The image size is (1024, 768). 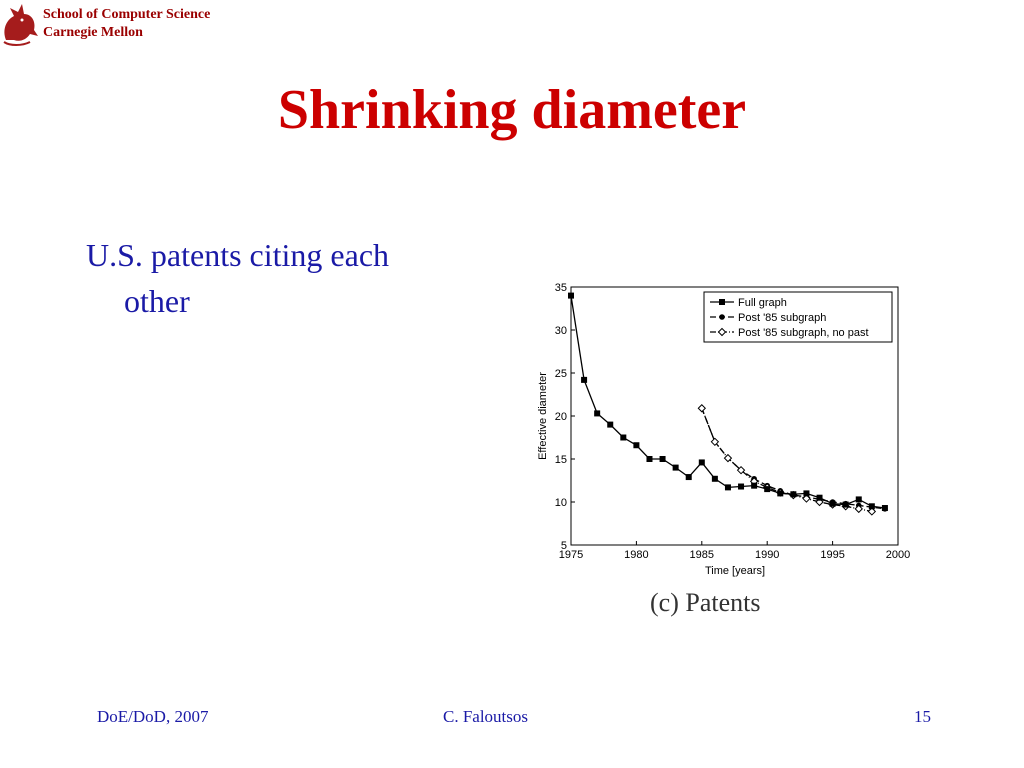 What do you see at coordinates (922, 716) in the screenshot?
I see `footer-page-number: 15` at bounding box center [922, 716].